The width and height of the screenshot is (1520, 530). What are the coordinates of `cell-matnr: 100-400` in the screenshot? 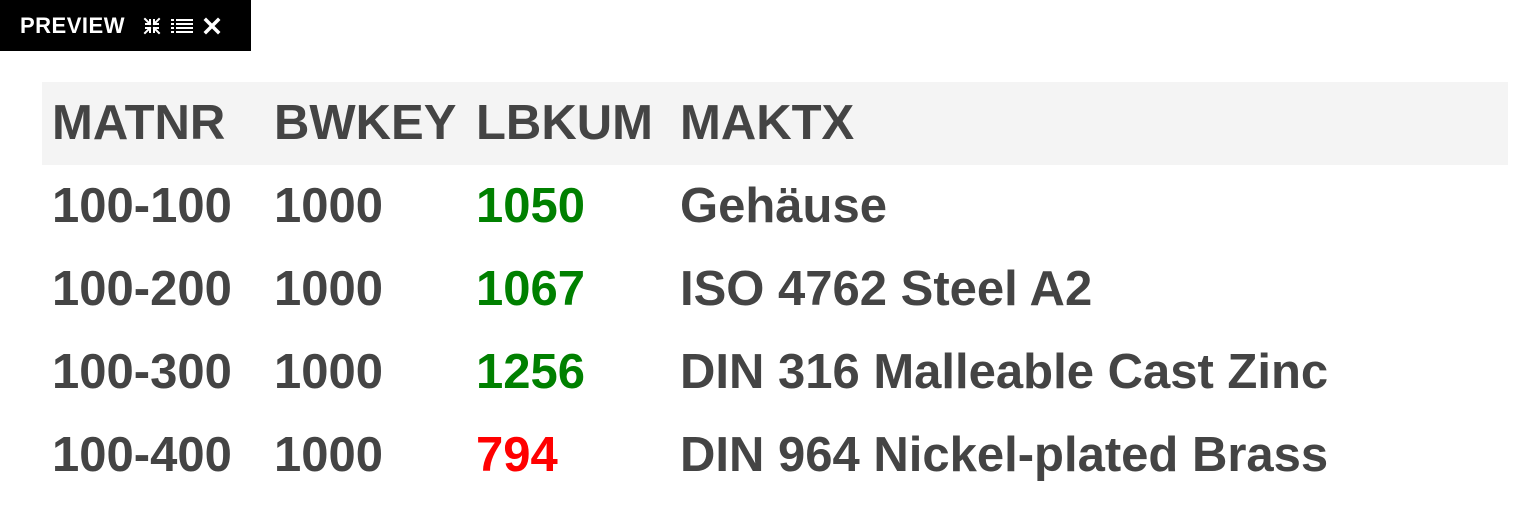 It's located at (142, 455).